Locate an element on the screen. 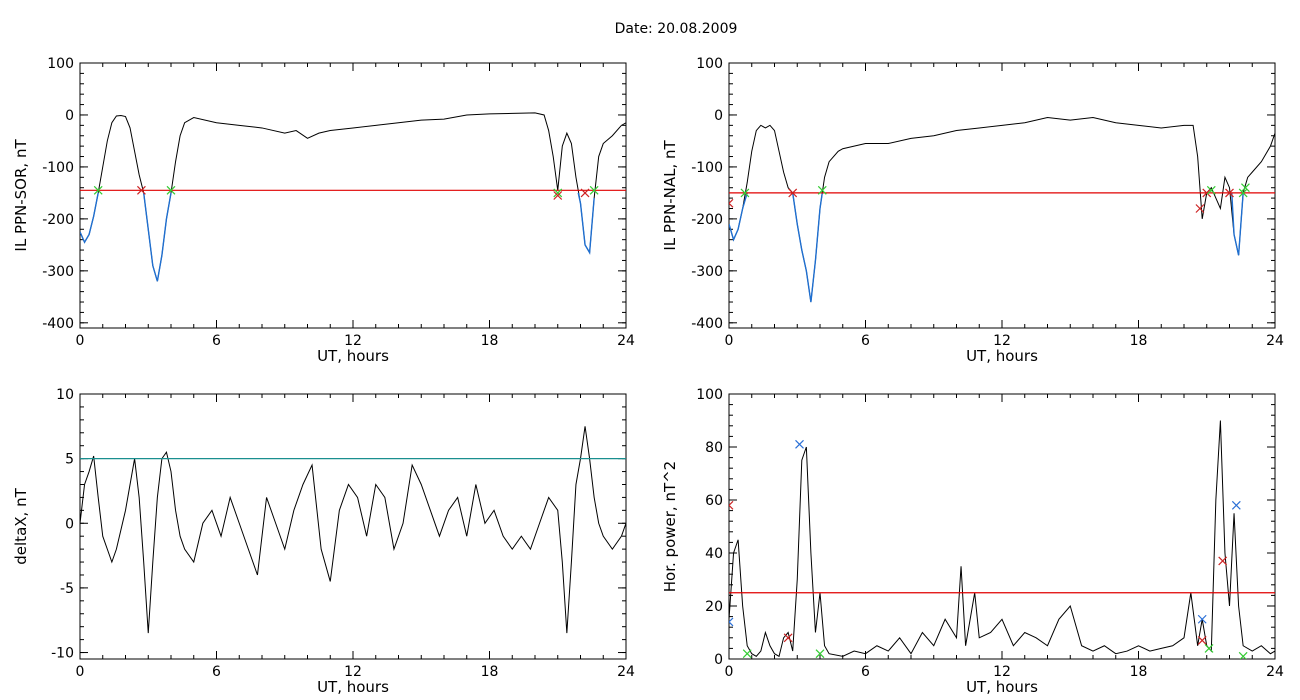  y-tick-label: 80 is located at coordinates (714, 448).